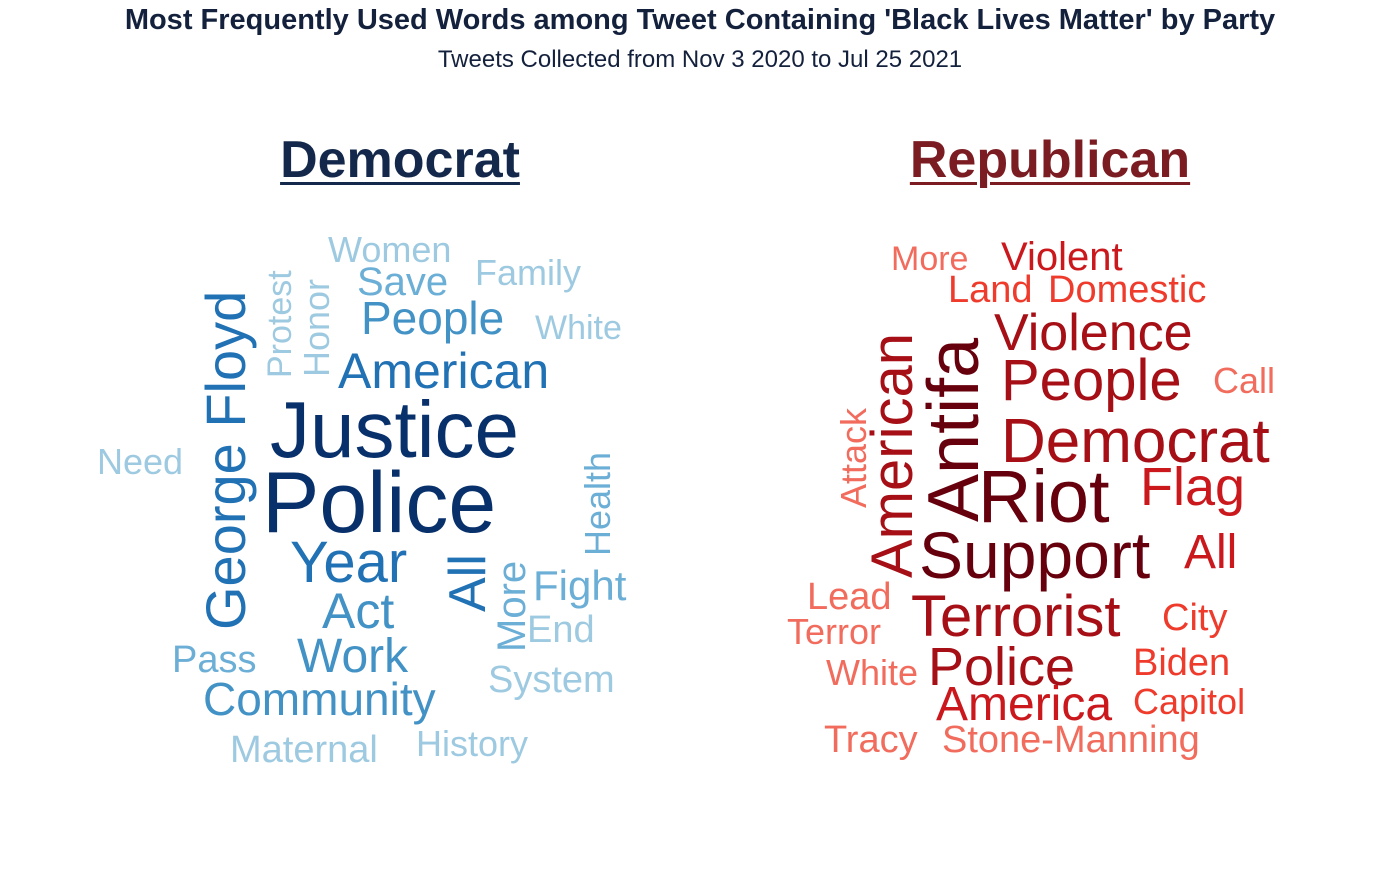 The image size is (1400, 884). Describe the element at coordinates (1091, 380) in the screenshot. I see `republican-word-people: People` at that location.